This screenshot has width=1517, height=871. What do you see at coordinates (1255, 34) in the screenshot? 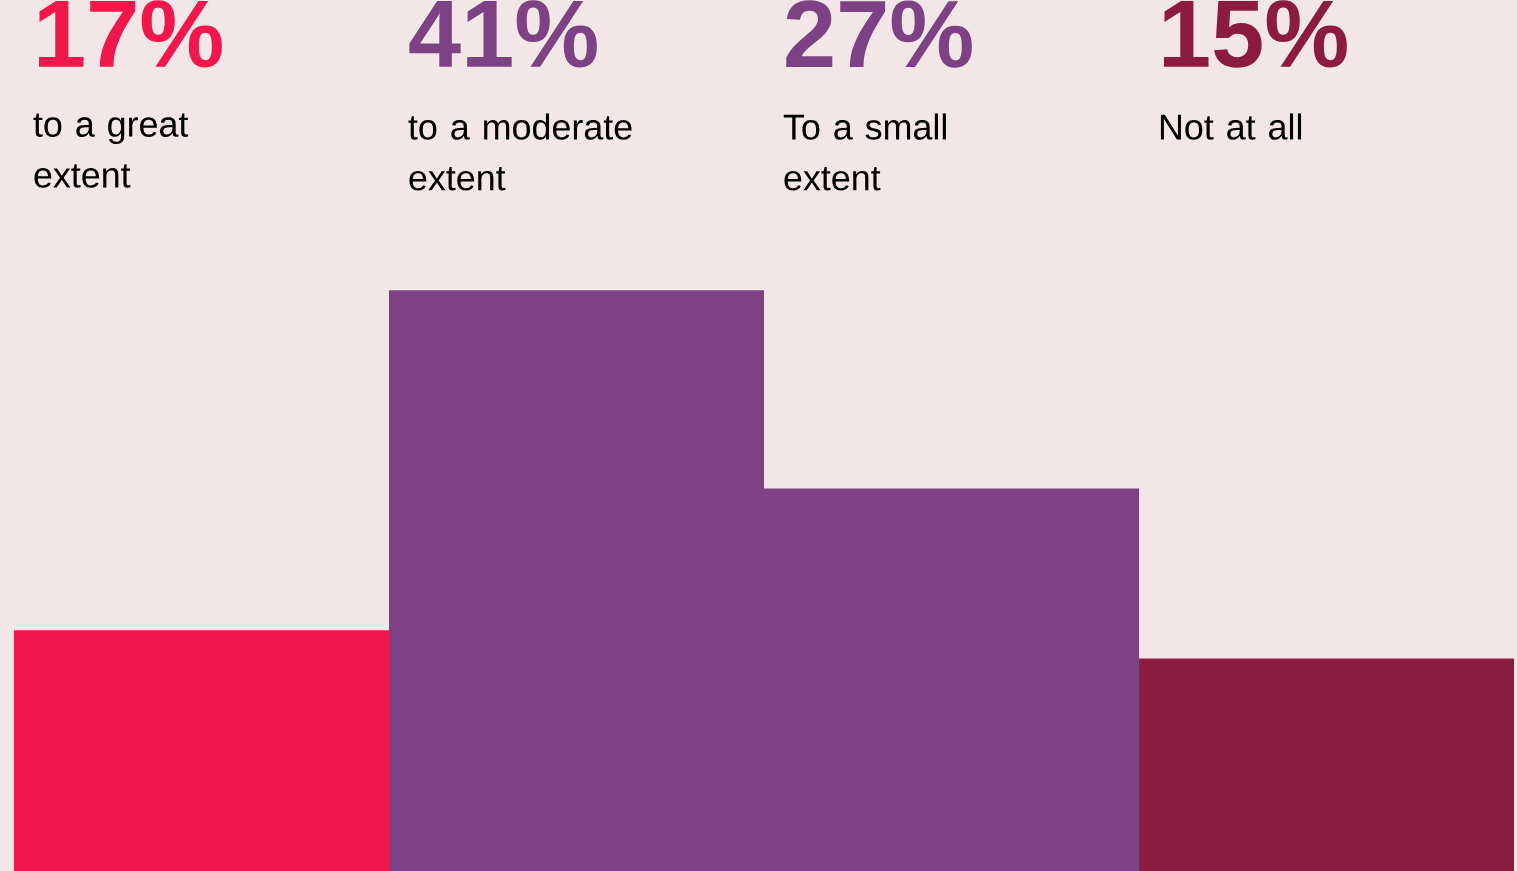
I see `data-label: 15%` at bounding box center [1255, 34].